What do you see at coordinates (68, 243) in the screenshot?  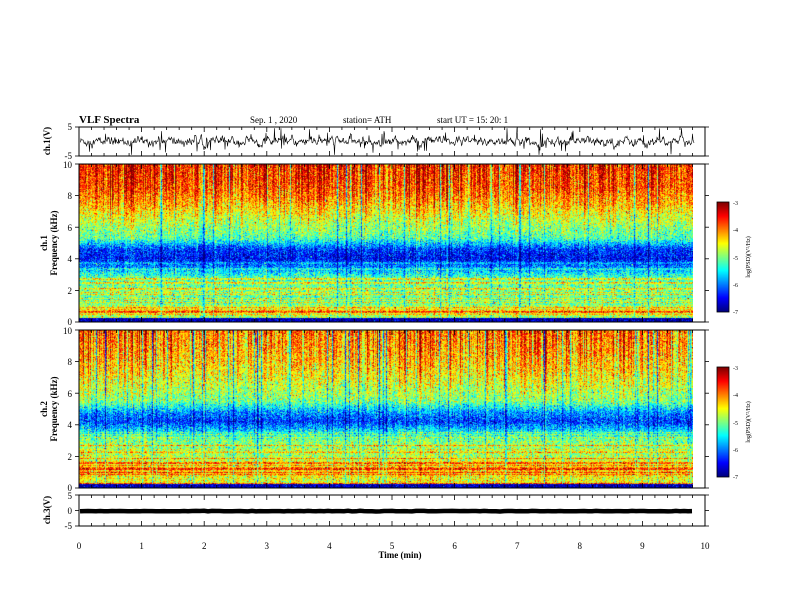 I see `ch1-spectrogram-yticks: 0 2 4 6 8 10` at bounding box center [68, 243].